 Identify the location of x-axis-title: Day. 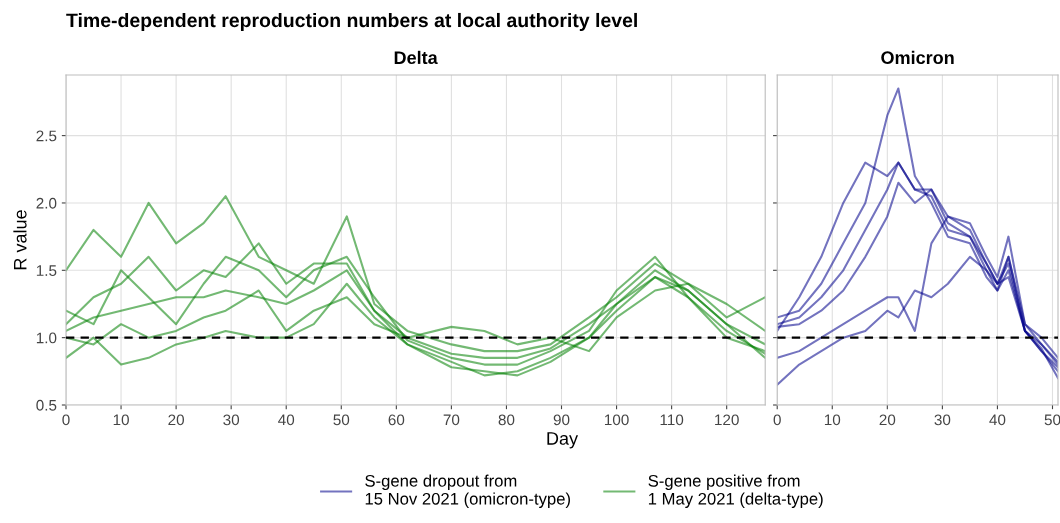
(563, 440).